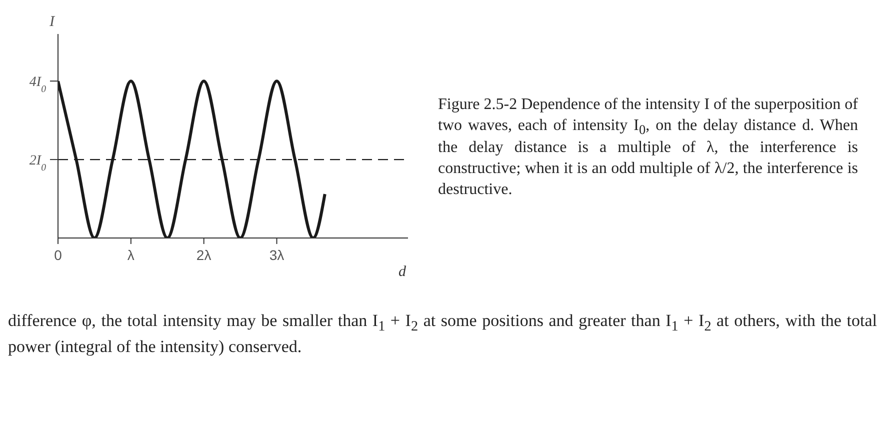 The width and height of the screenshot is (885, 432). I want to click on x-tick-label: 3λ, so click(276, 255).